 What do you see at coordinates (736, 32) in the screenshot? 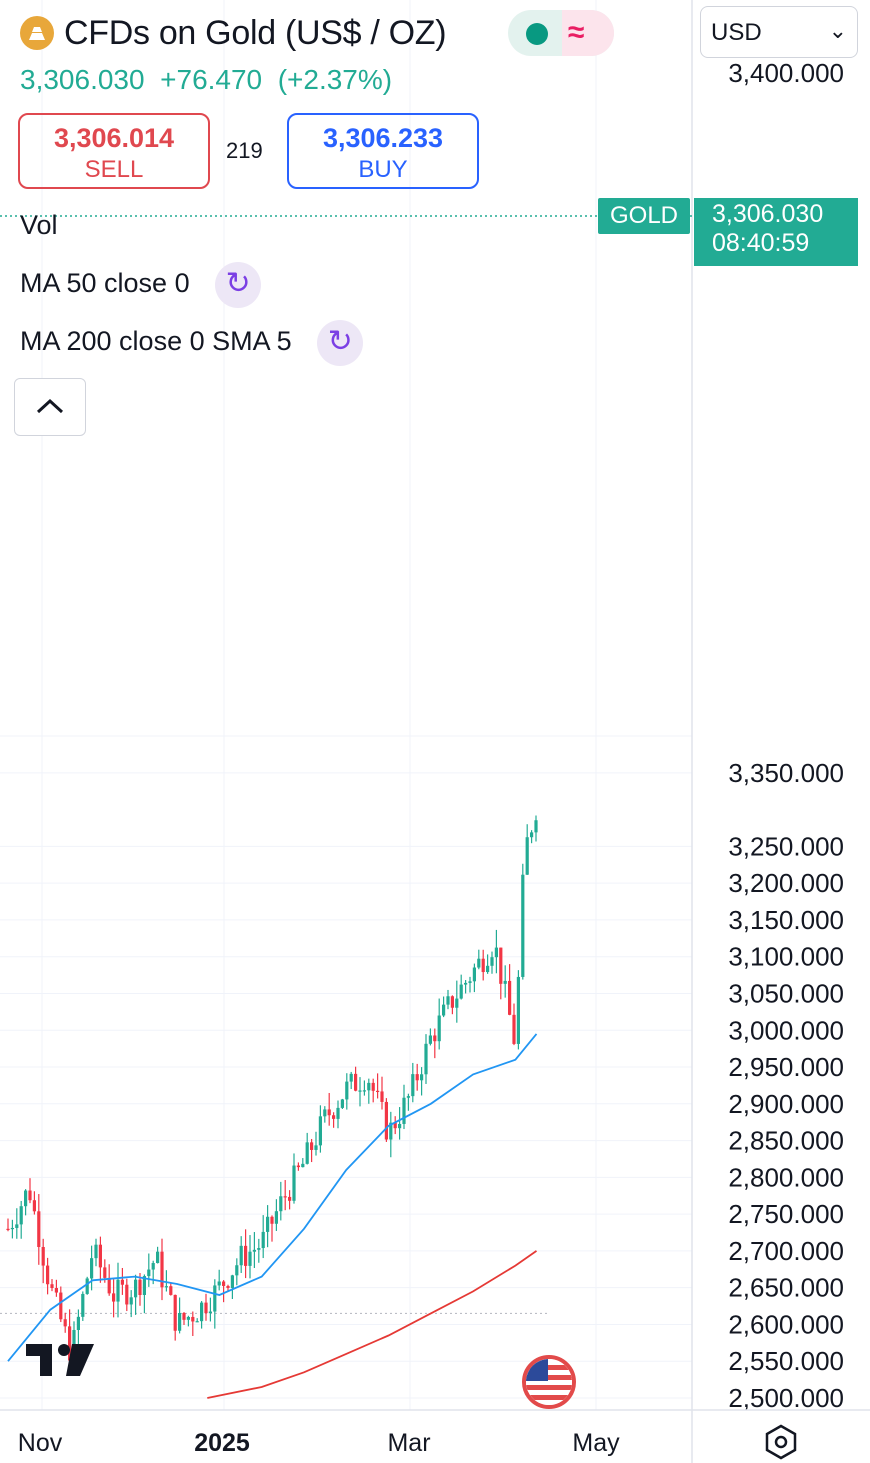
I see `currency-select-value: USD` at bounding box center [736, 32].